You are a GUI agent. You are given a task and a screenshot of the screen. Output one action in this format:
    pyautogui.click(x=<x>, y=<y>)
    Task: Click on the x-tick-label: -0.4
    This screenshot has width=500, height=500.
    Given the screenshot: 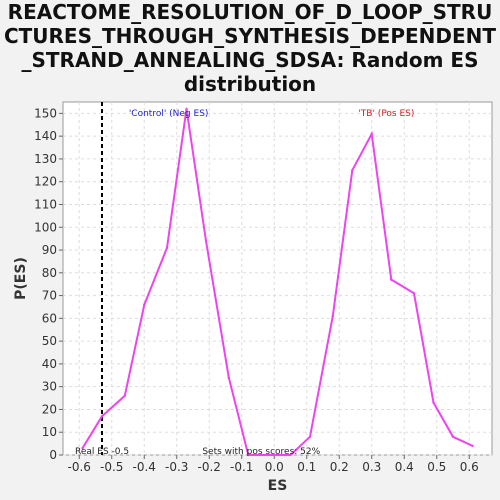 What is the action you would take?
    pyautogui.click(x=144, y=467)
    